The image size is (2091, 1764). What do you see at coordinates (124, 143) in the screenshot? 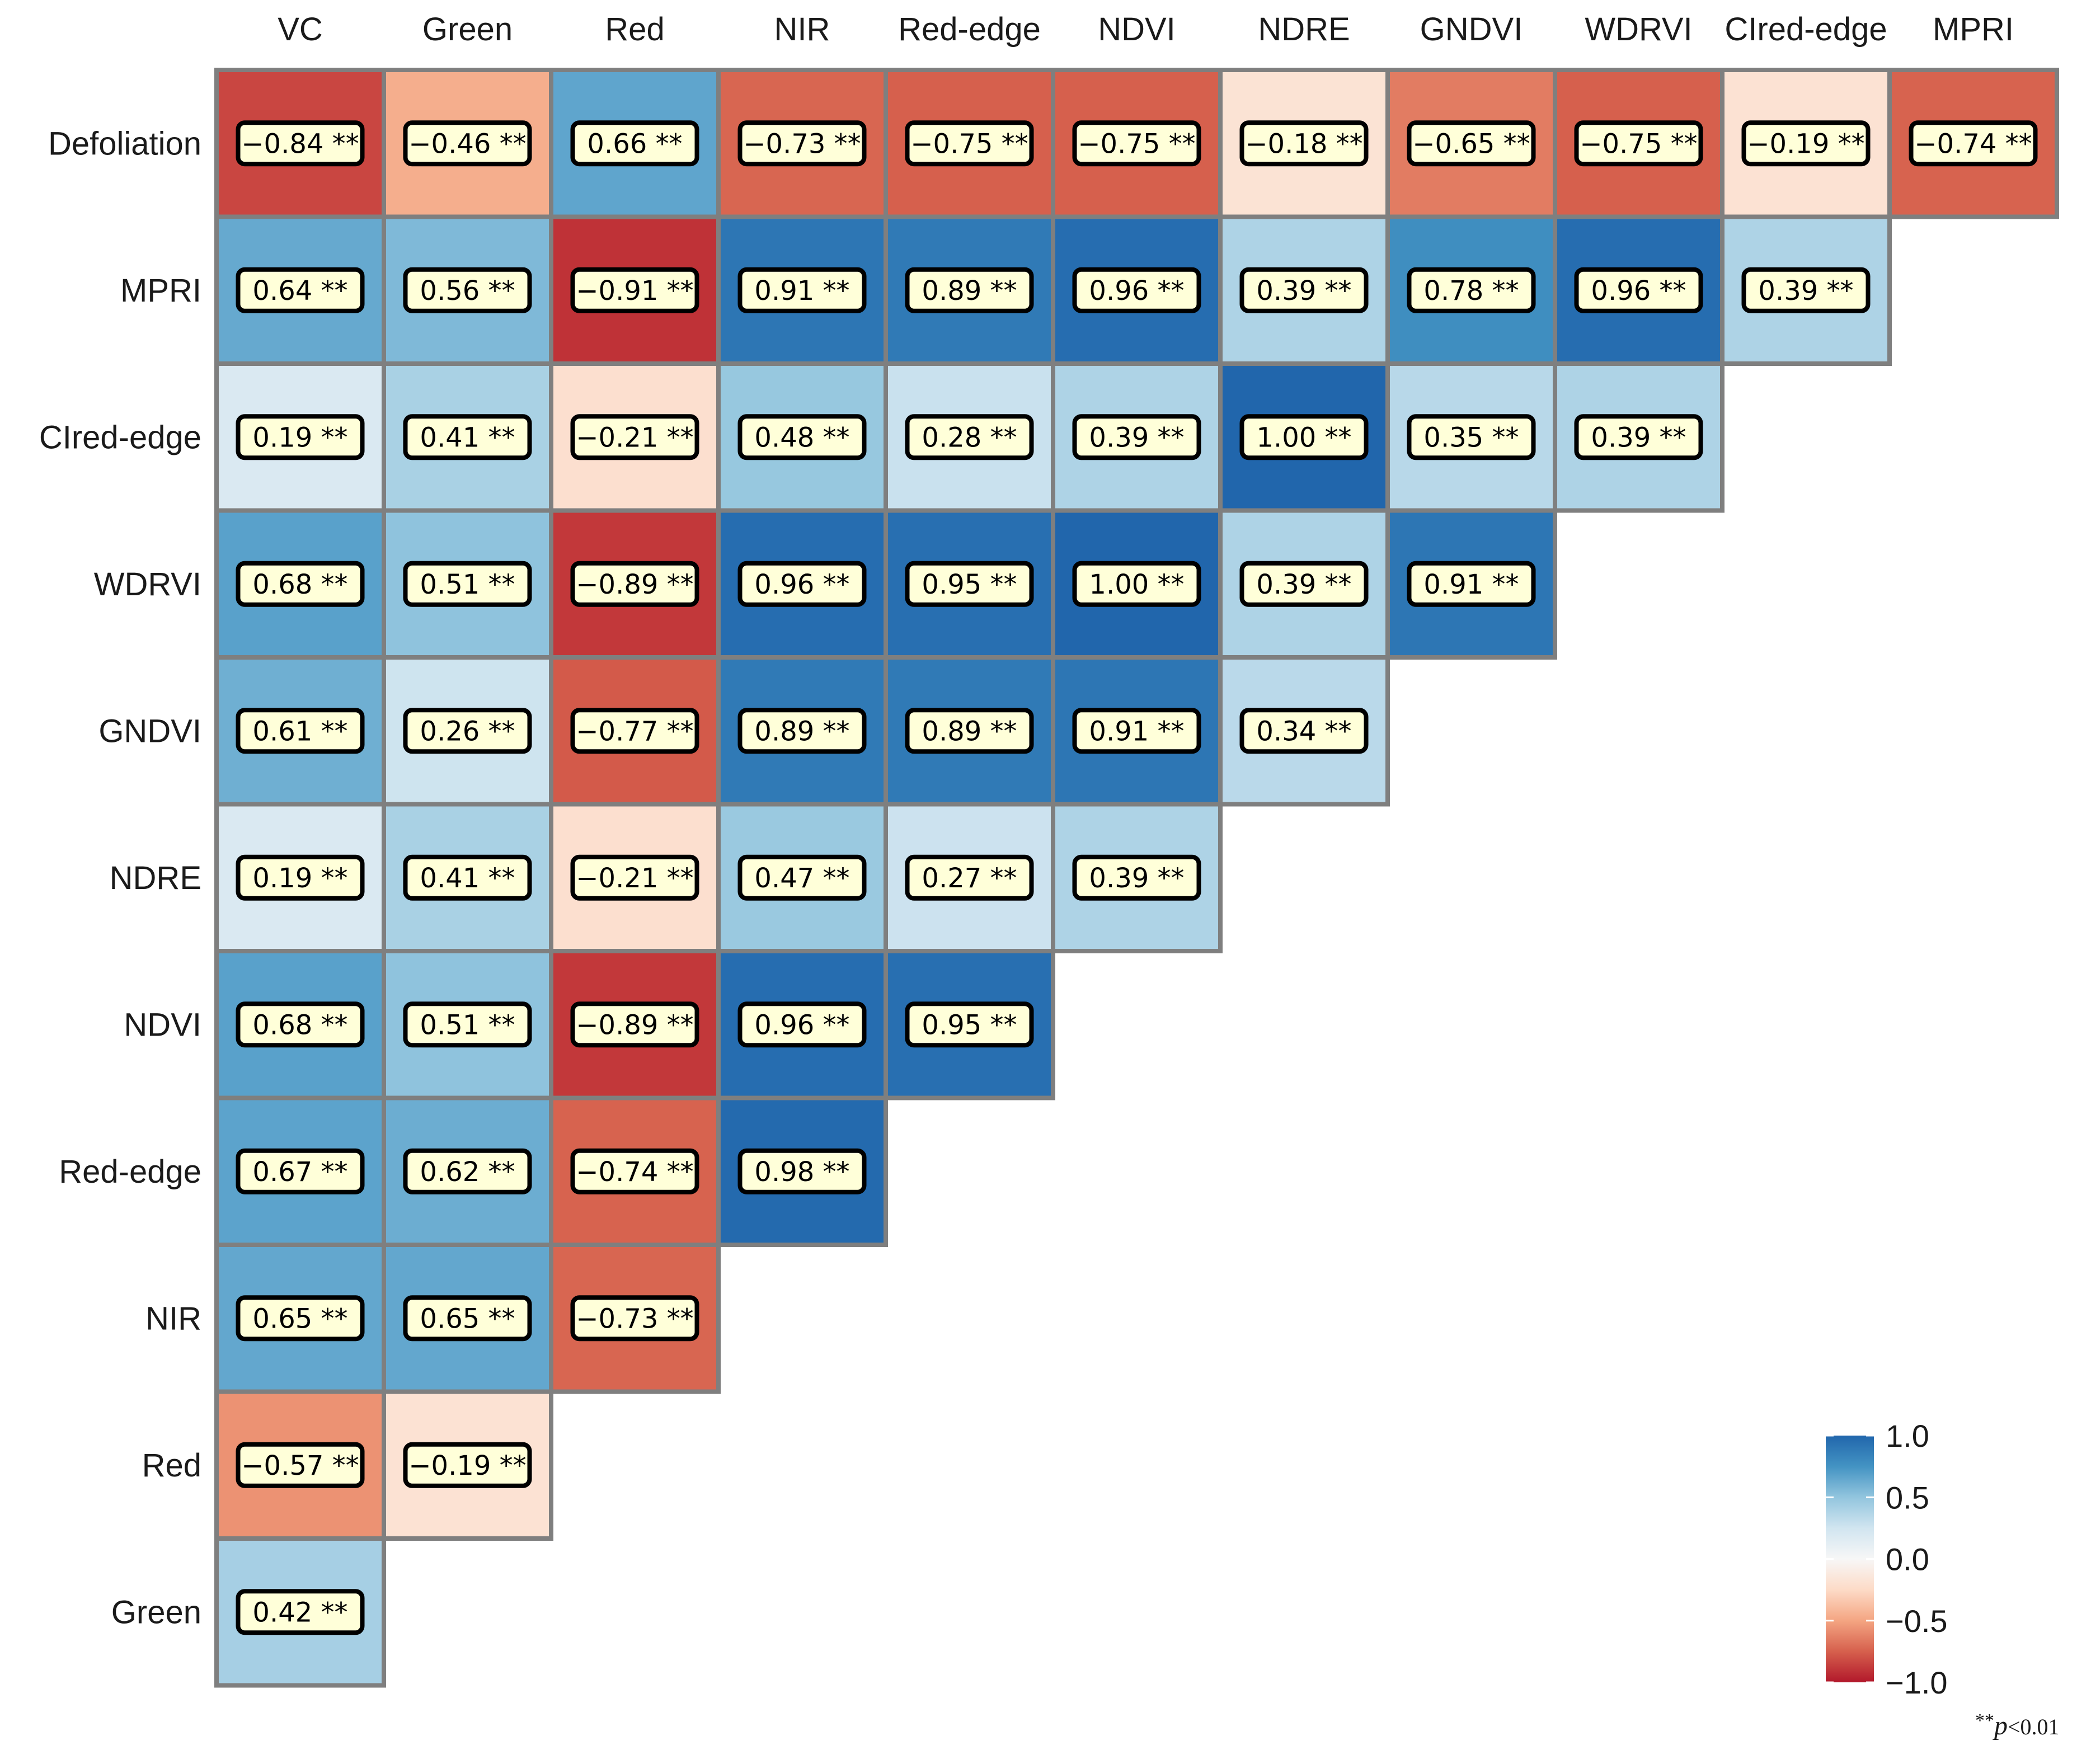
I see `row-label: Defoliation` at bounding box center [124, 143].